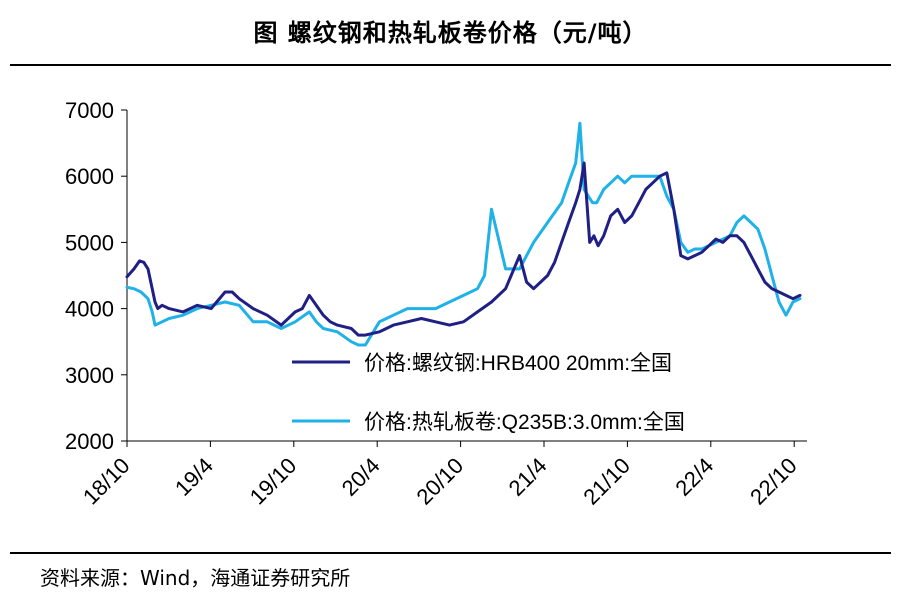  What do you see at coordinates (518, 363) in the screenshot?
I see `legend-label: 价格:螺纹钢:HRB400 20mm:全国` at bounding box center [518, 363].